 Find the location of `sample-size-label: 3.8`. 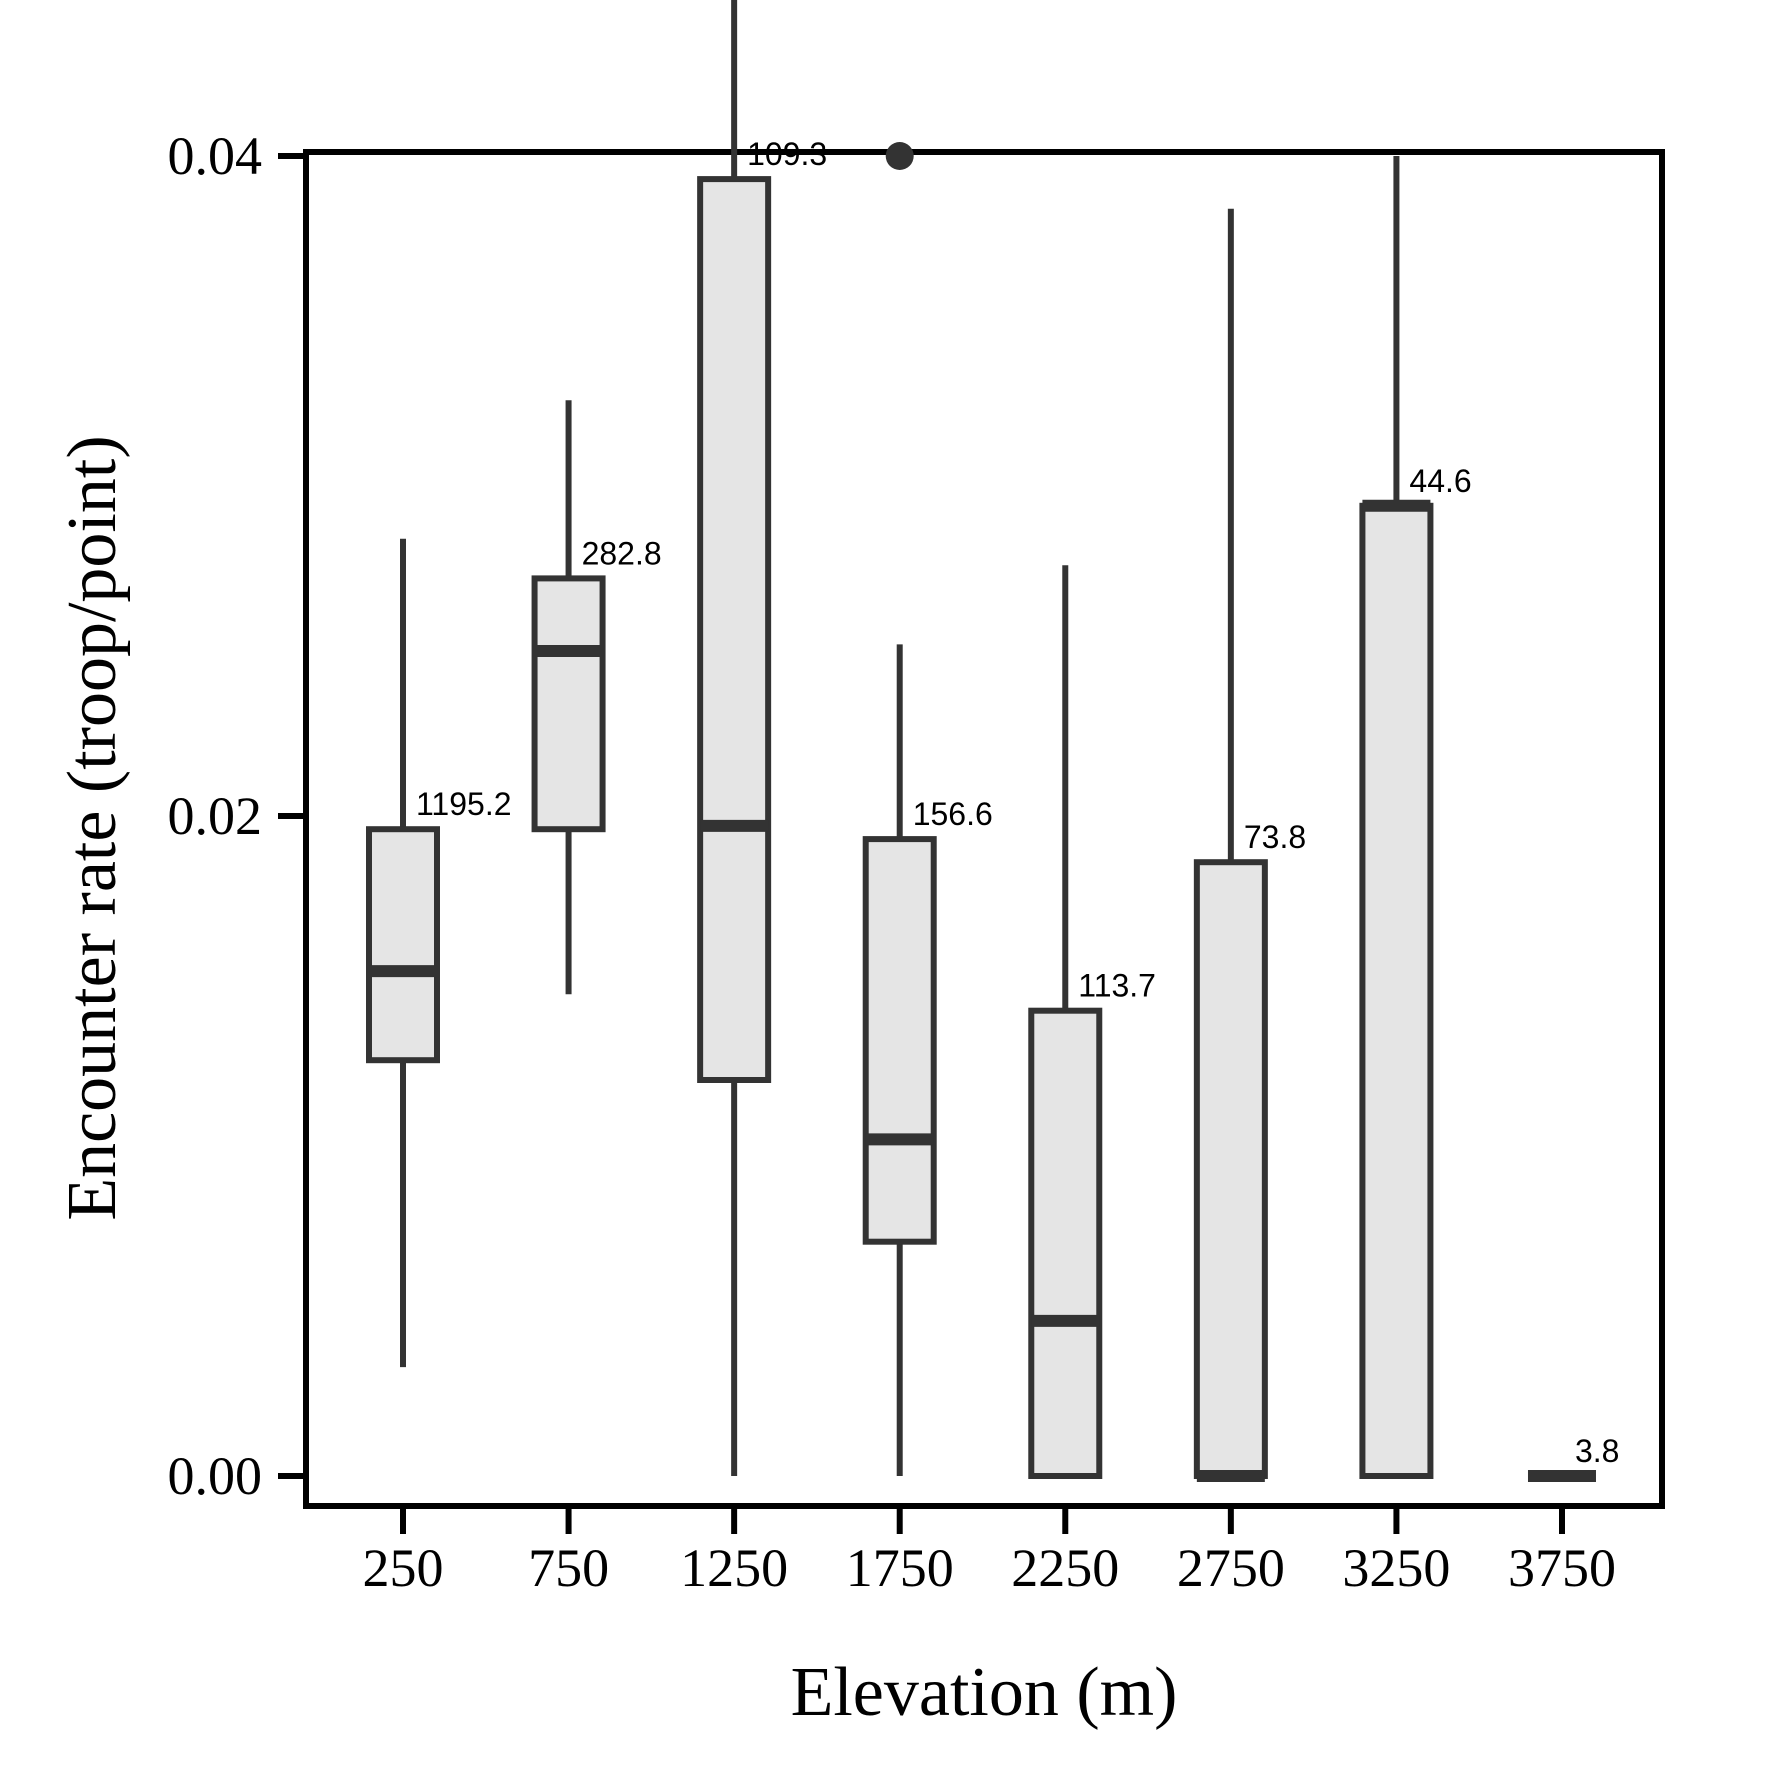

sample-size-label: 3.8 is located at coordinates (1597, 1451).